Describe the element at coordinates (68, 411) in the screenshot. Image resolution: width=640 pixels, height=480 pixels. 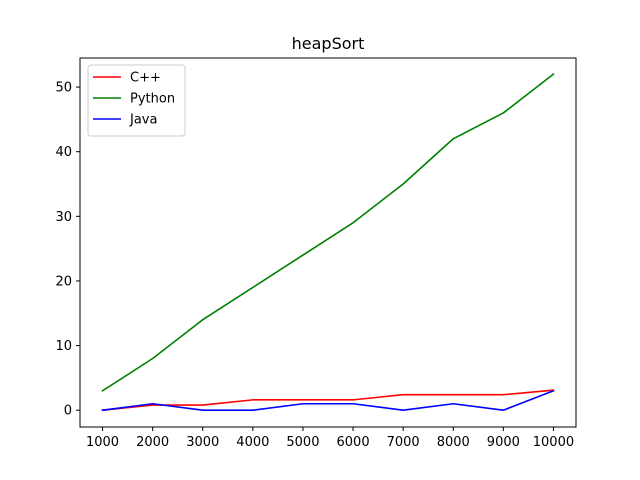
I see `y-tick-label: 0` at that location.